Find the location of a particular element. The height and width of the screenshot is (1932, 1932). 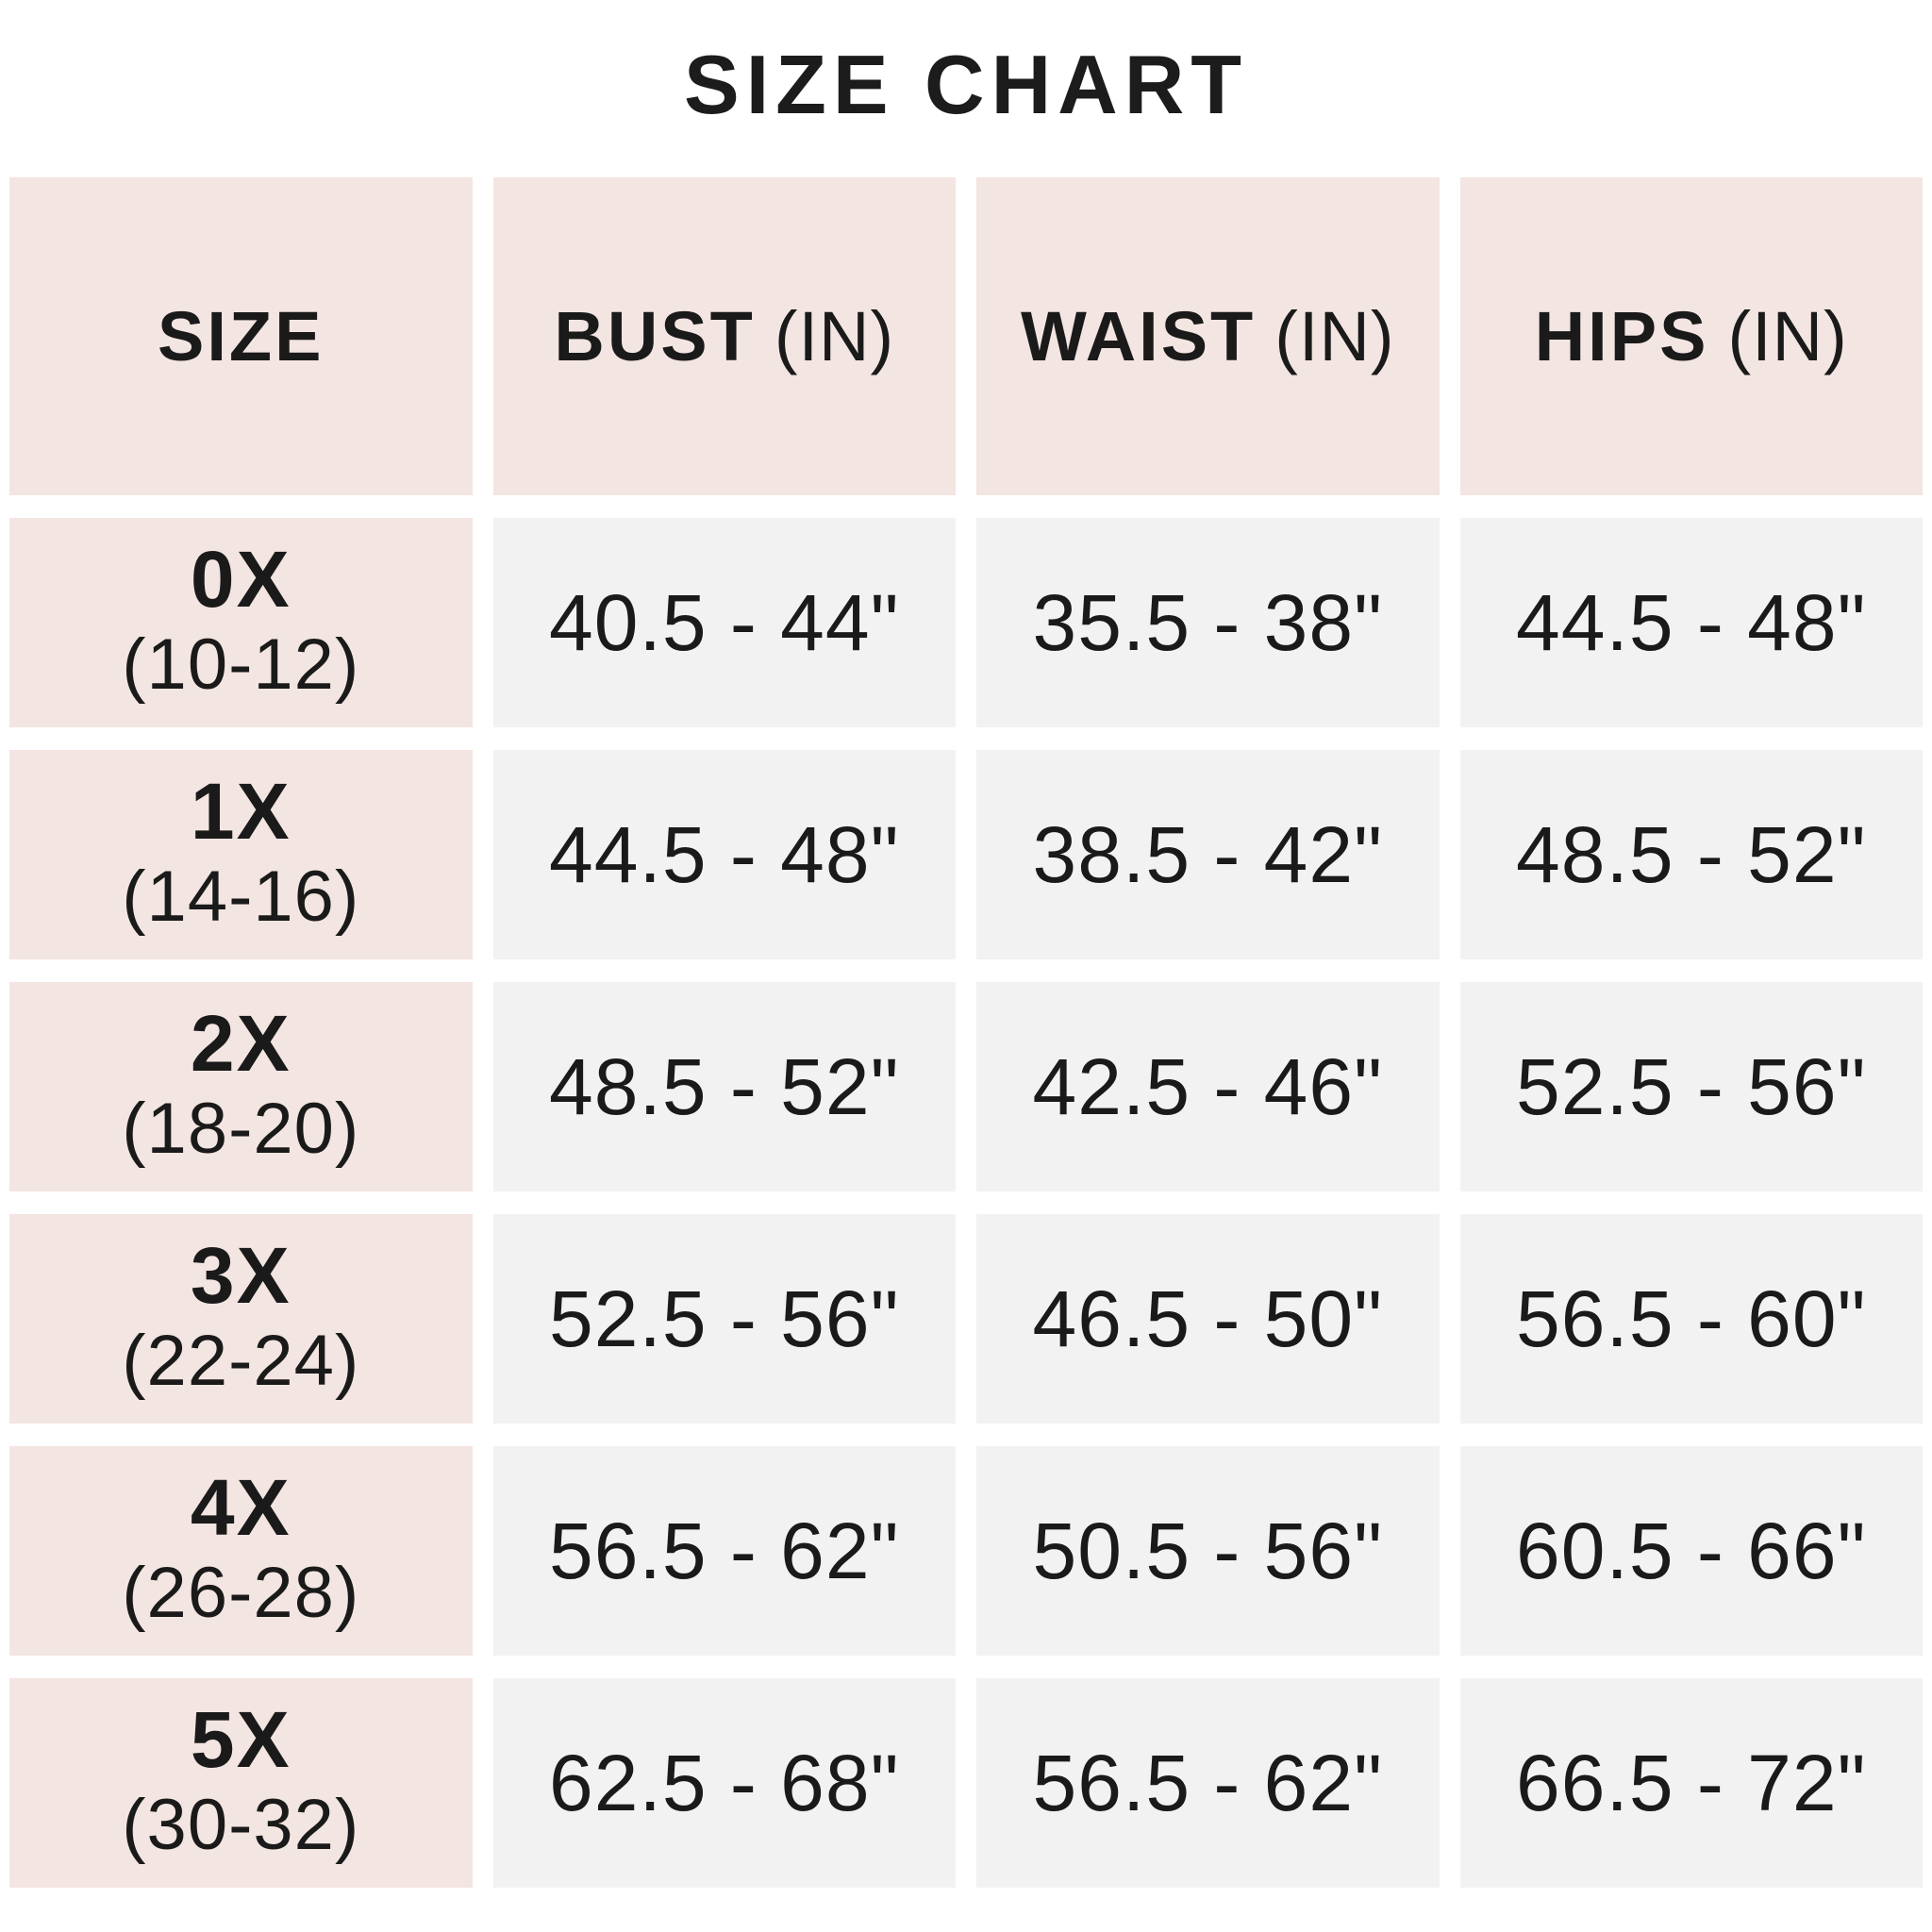

cell-3x-bust: 52.5 - 56" is located at coordinates (724, 1319).